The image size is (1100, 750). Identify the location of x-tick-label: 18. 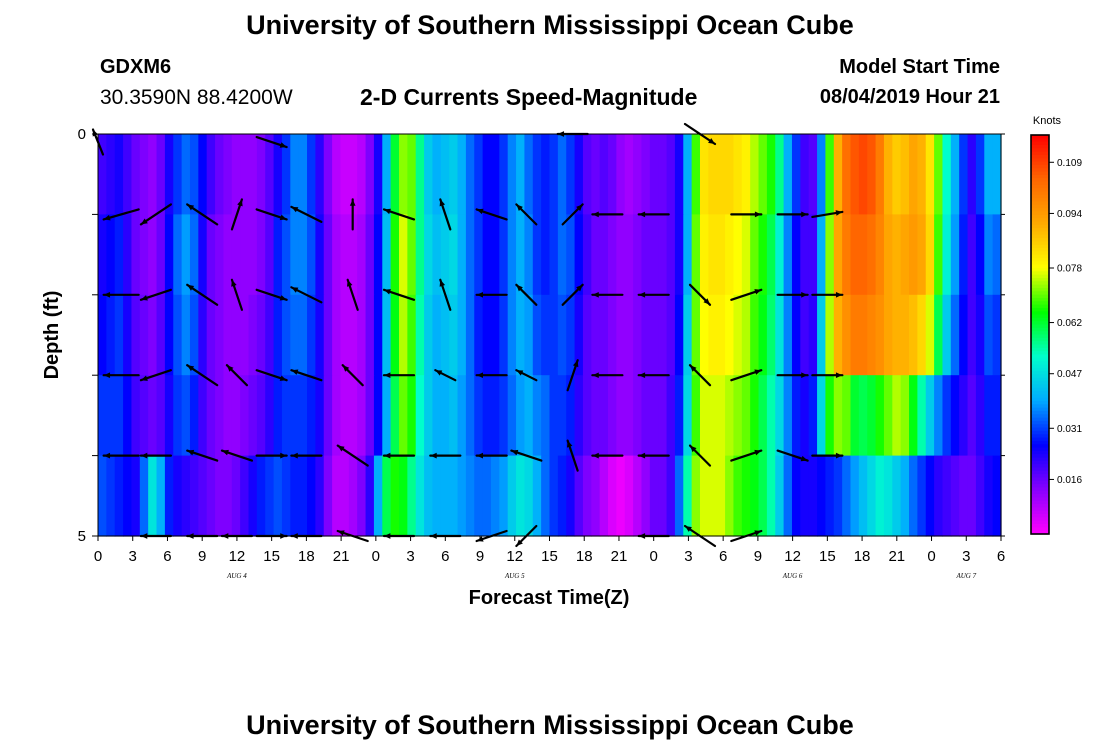
(306, 556).